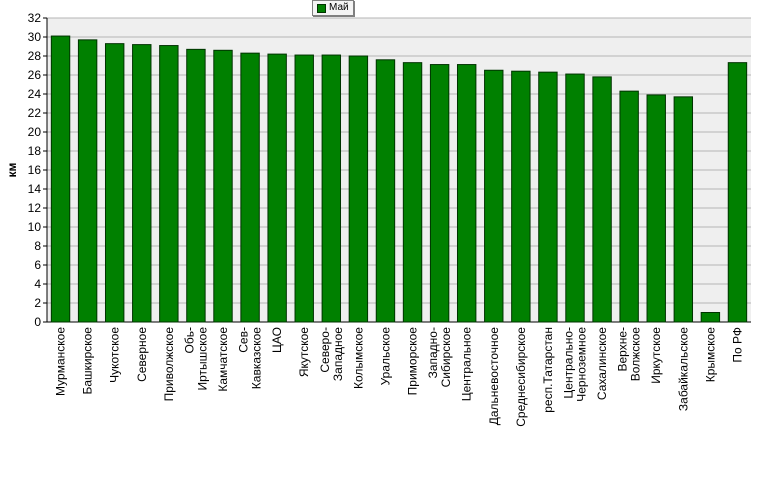  What do you see at coordinates (569, 363) in the screenshot?
I see `x-tick-label: Центрально-` at bounding box center [569, 363].